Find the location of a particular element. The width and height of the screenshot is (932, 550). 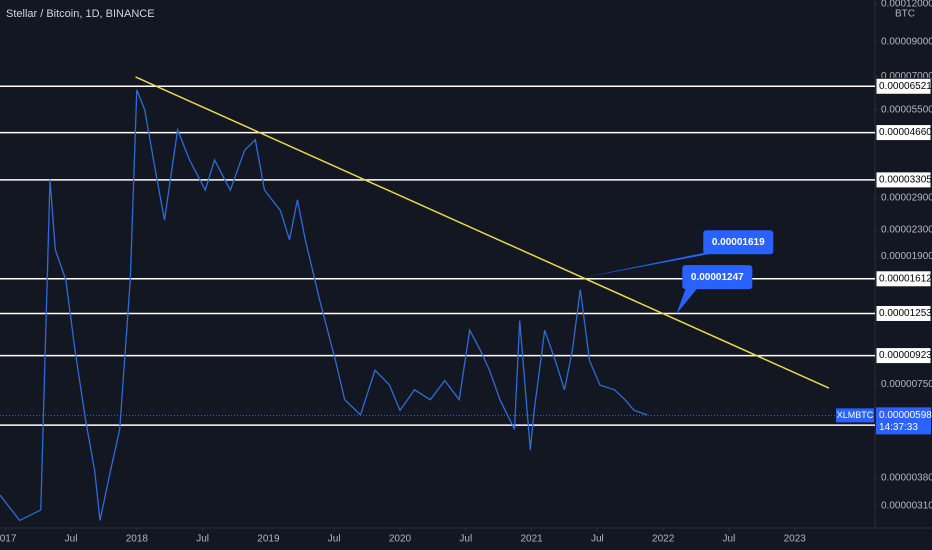

callout-label: 0.00001247 is located at coordinates (717, 277).